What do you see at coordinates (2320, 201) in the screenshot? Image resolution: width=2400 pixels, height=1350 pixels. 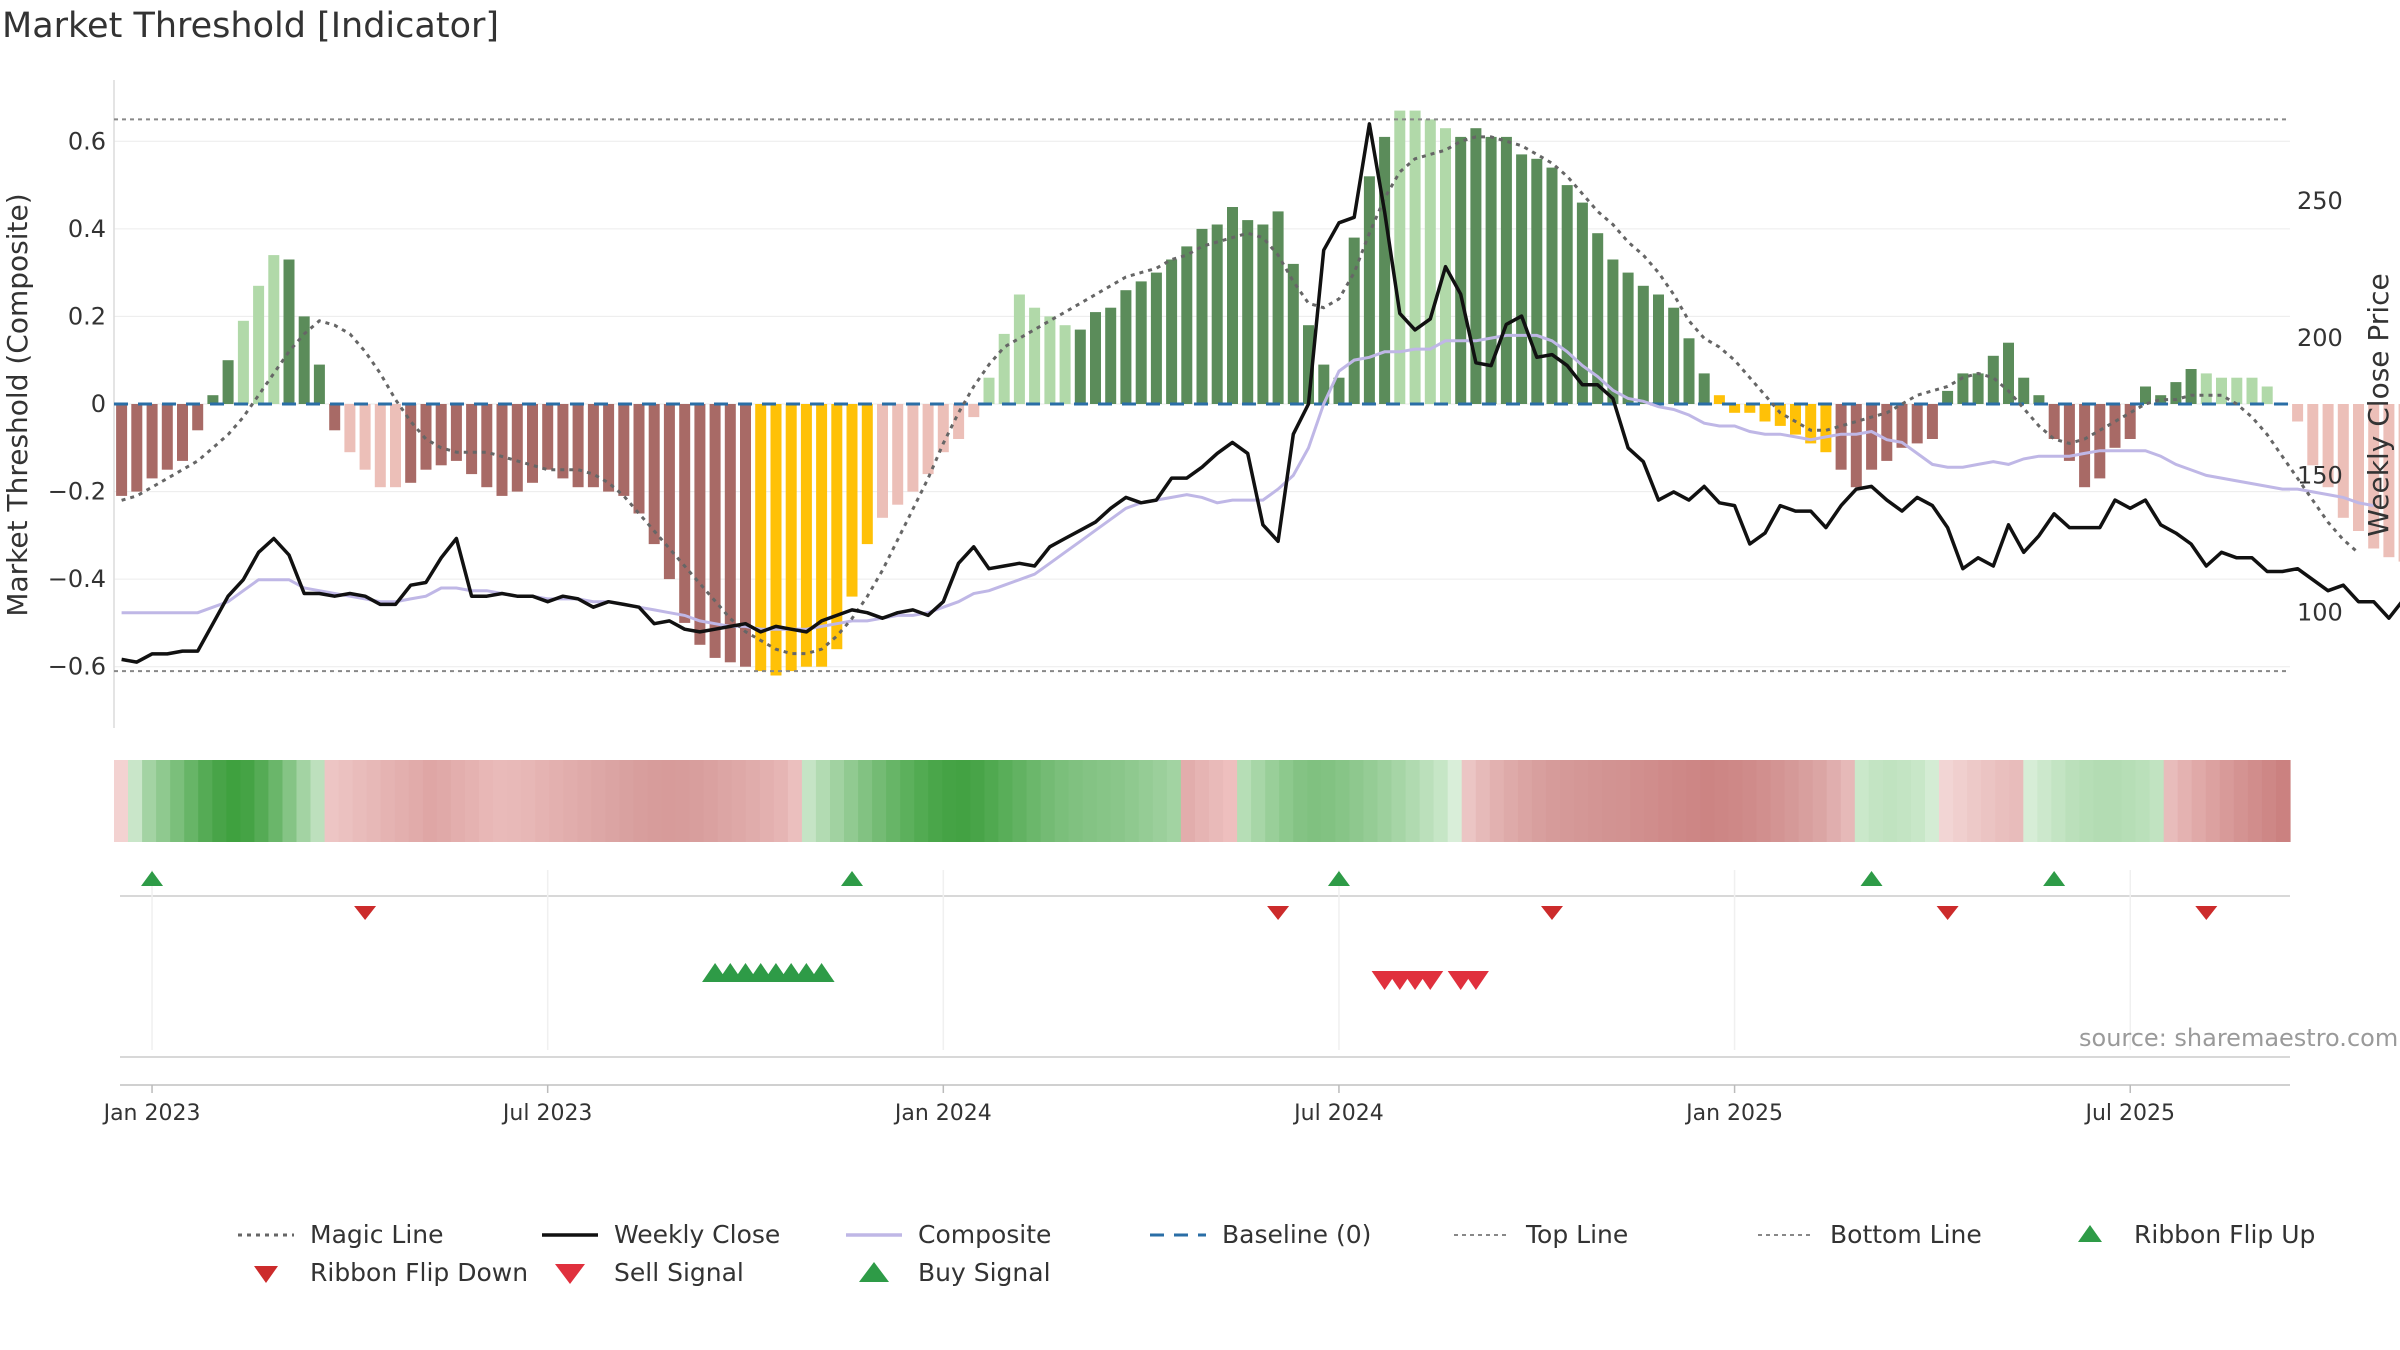 I see `y2-tick-label: 250` at bounding box center [2320, 201].